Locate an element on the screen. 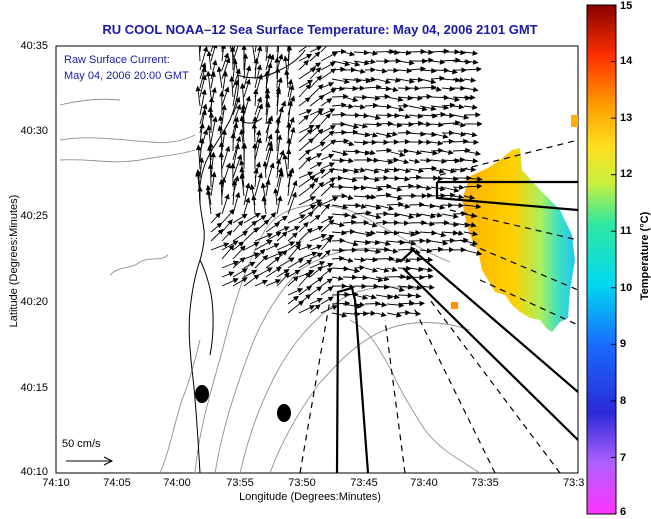  y-tick: 40:10 is located at coordinates (34, 472).